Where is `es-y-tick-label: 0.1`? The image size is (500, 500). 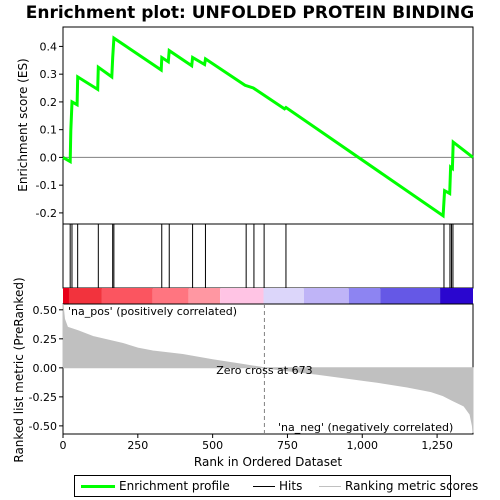
es-y-tick-label: 0.1 is located at coordinates (49, 130).